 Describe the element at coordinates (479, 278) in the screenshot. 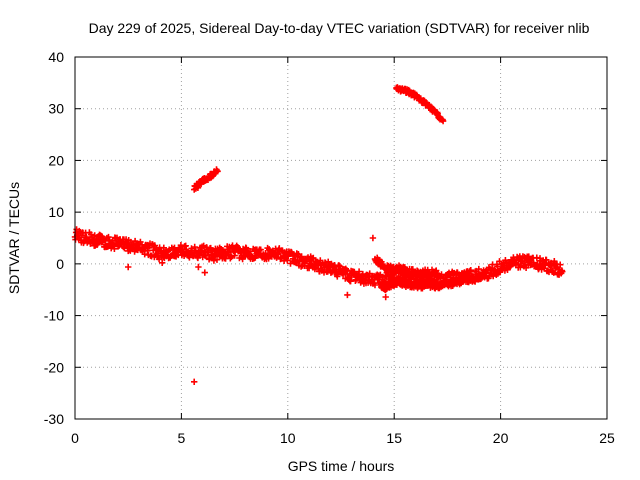

I see `data-point-lower-branch` at that location.